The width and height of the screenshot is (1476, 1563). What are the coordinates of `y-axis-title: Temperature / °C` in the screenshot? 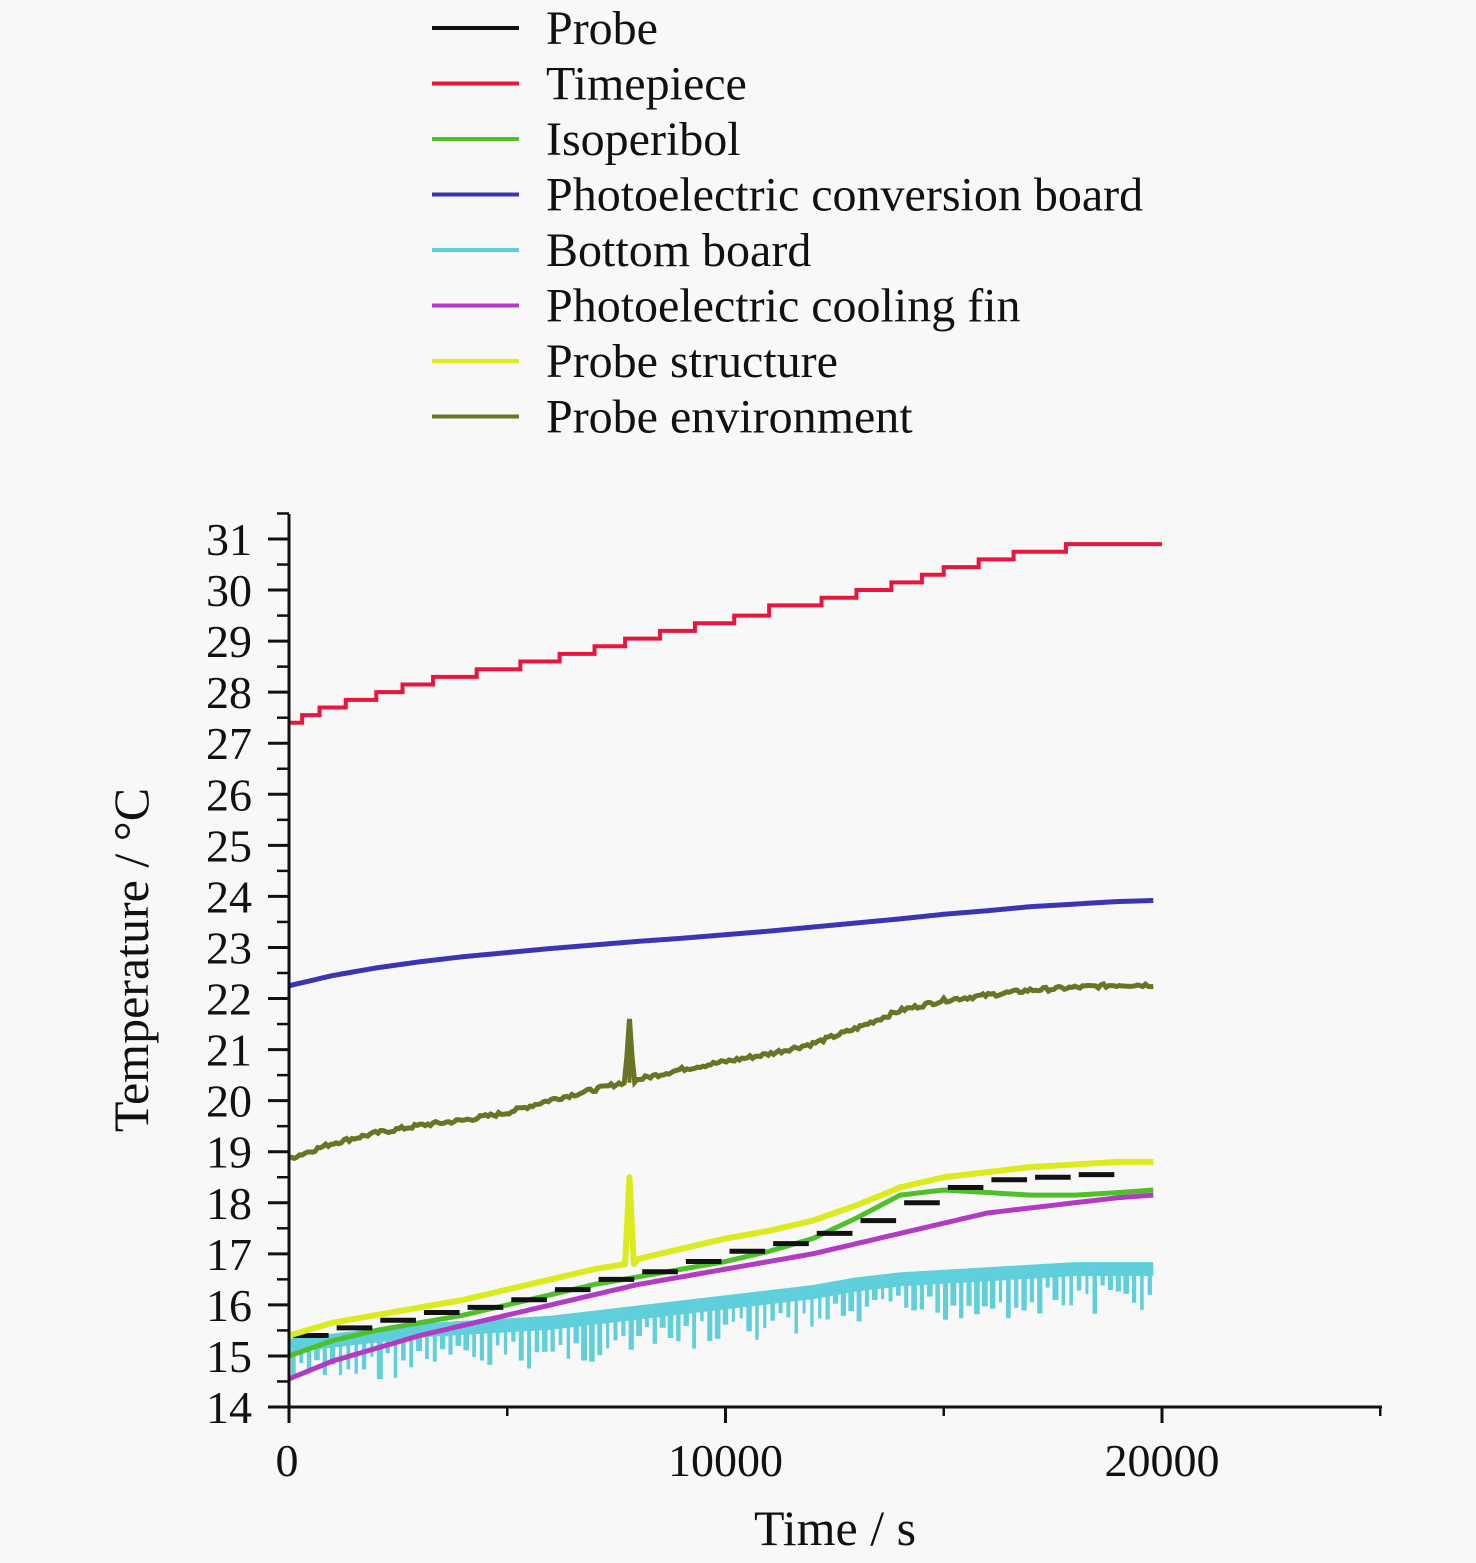 It's located at (131, 960).